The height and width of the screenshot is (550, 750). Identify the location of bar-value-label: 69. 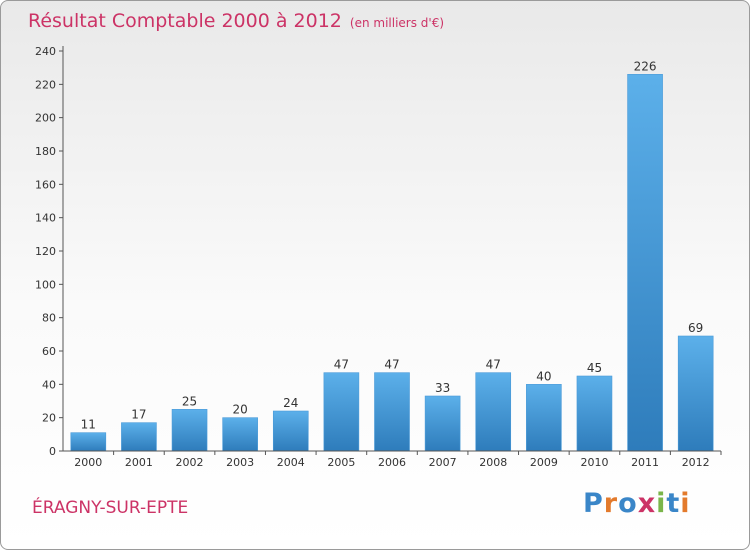
(695, 328).